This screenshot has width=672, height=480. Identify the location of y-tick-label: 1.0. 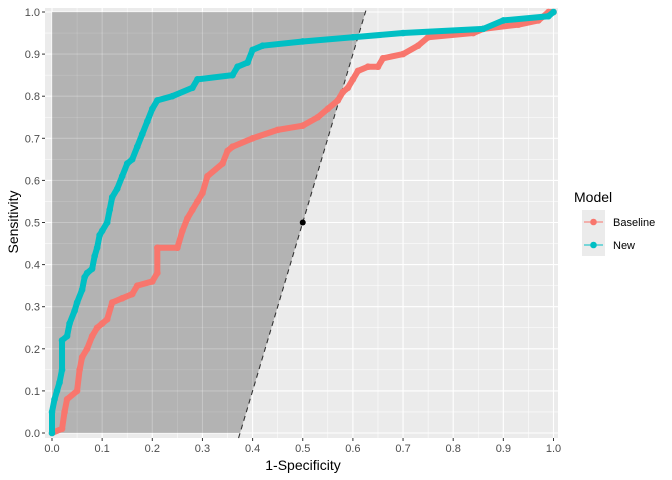
(32, 13).